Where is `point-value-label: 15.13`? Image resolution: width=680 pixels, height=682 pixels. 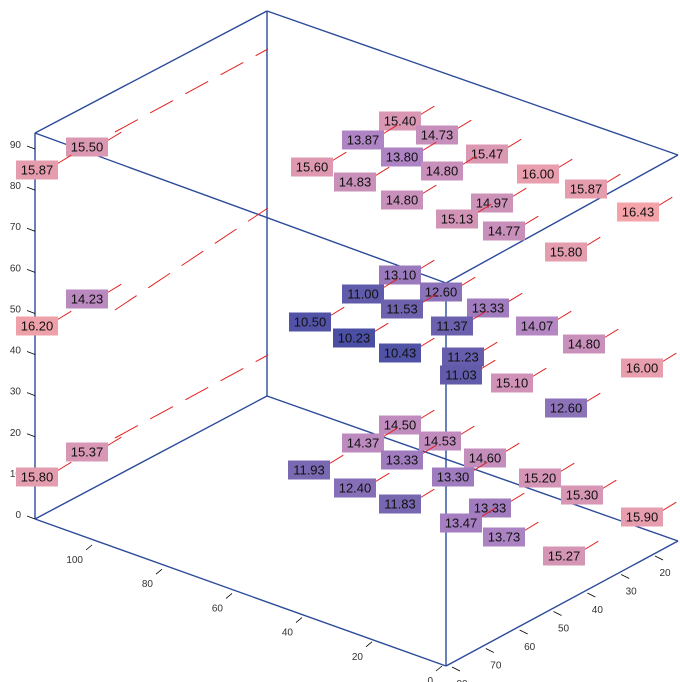
point-value-label: 15.13 is located at coordinates (457, 219).